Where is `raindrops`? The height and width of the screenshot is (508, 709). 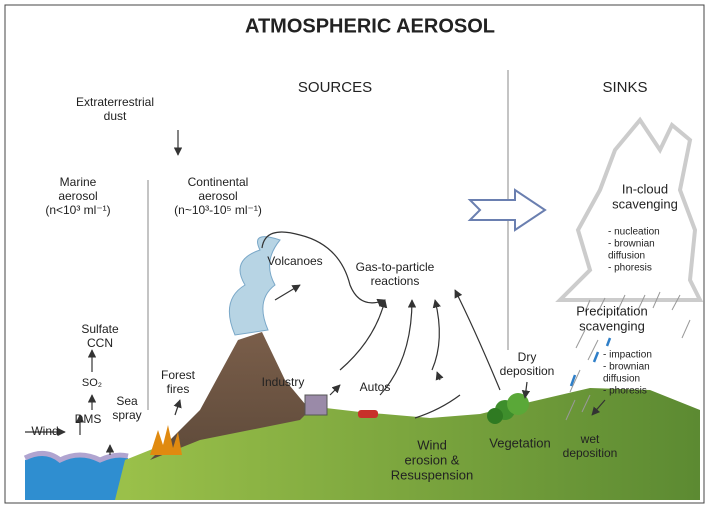
raindrops is located at coordinates (590, 362).